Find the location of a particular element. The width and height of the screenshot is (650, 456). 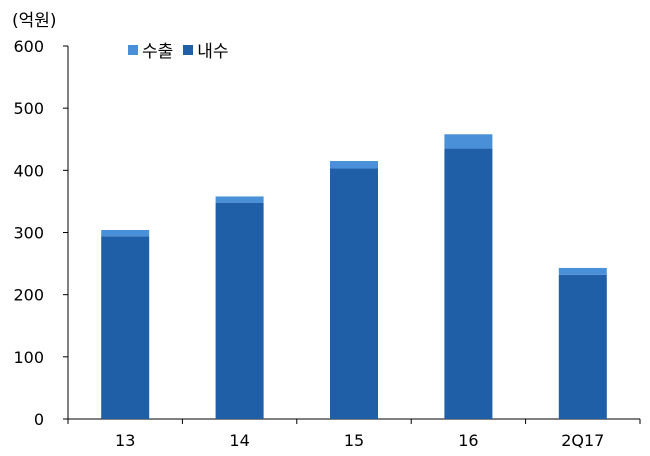

y-tick-label: 0 is located at coordinates (39, 419).